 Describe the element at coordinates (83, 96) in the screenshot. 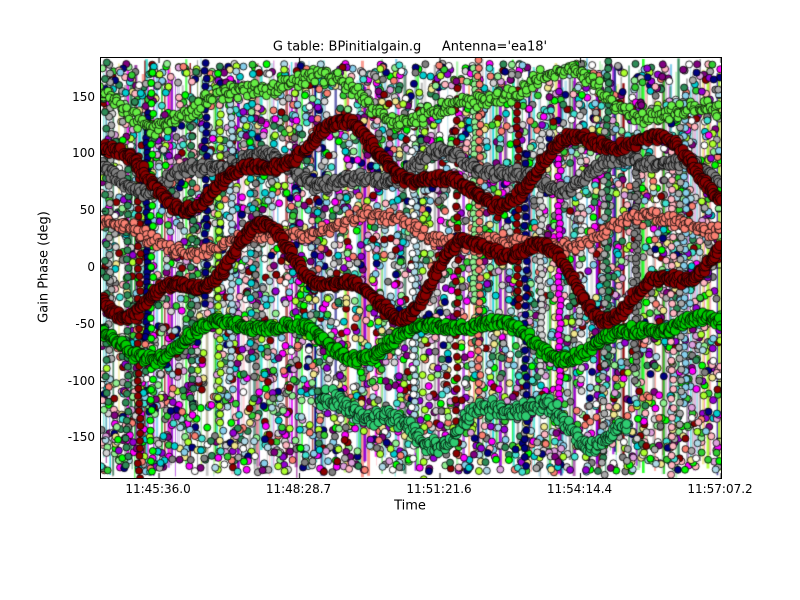

I see `y-tick-label: 150` at that location.